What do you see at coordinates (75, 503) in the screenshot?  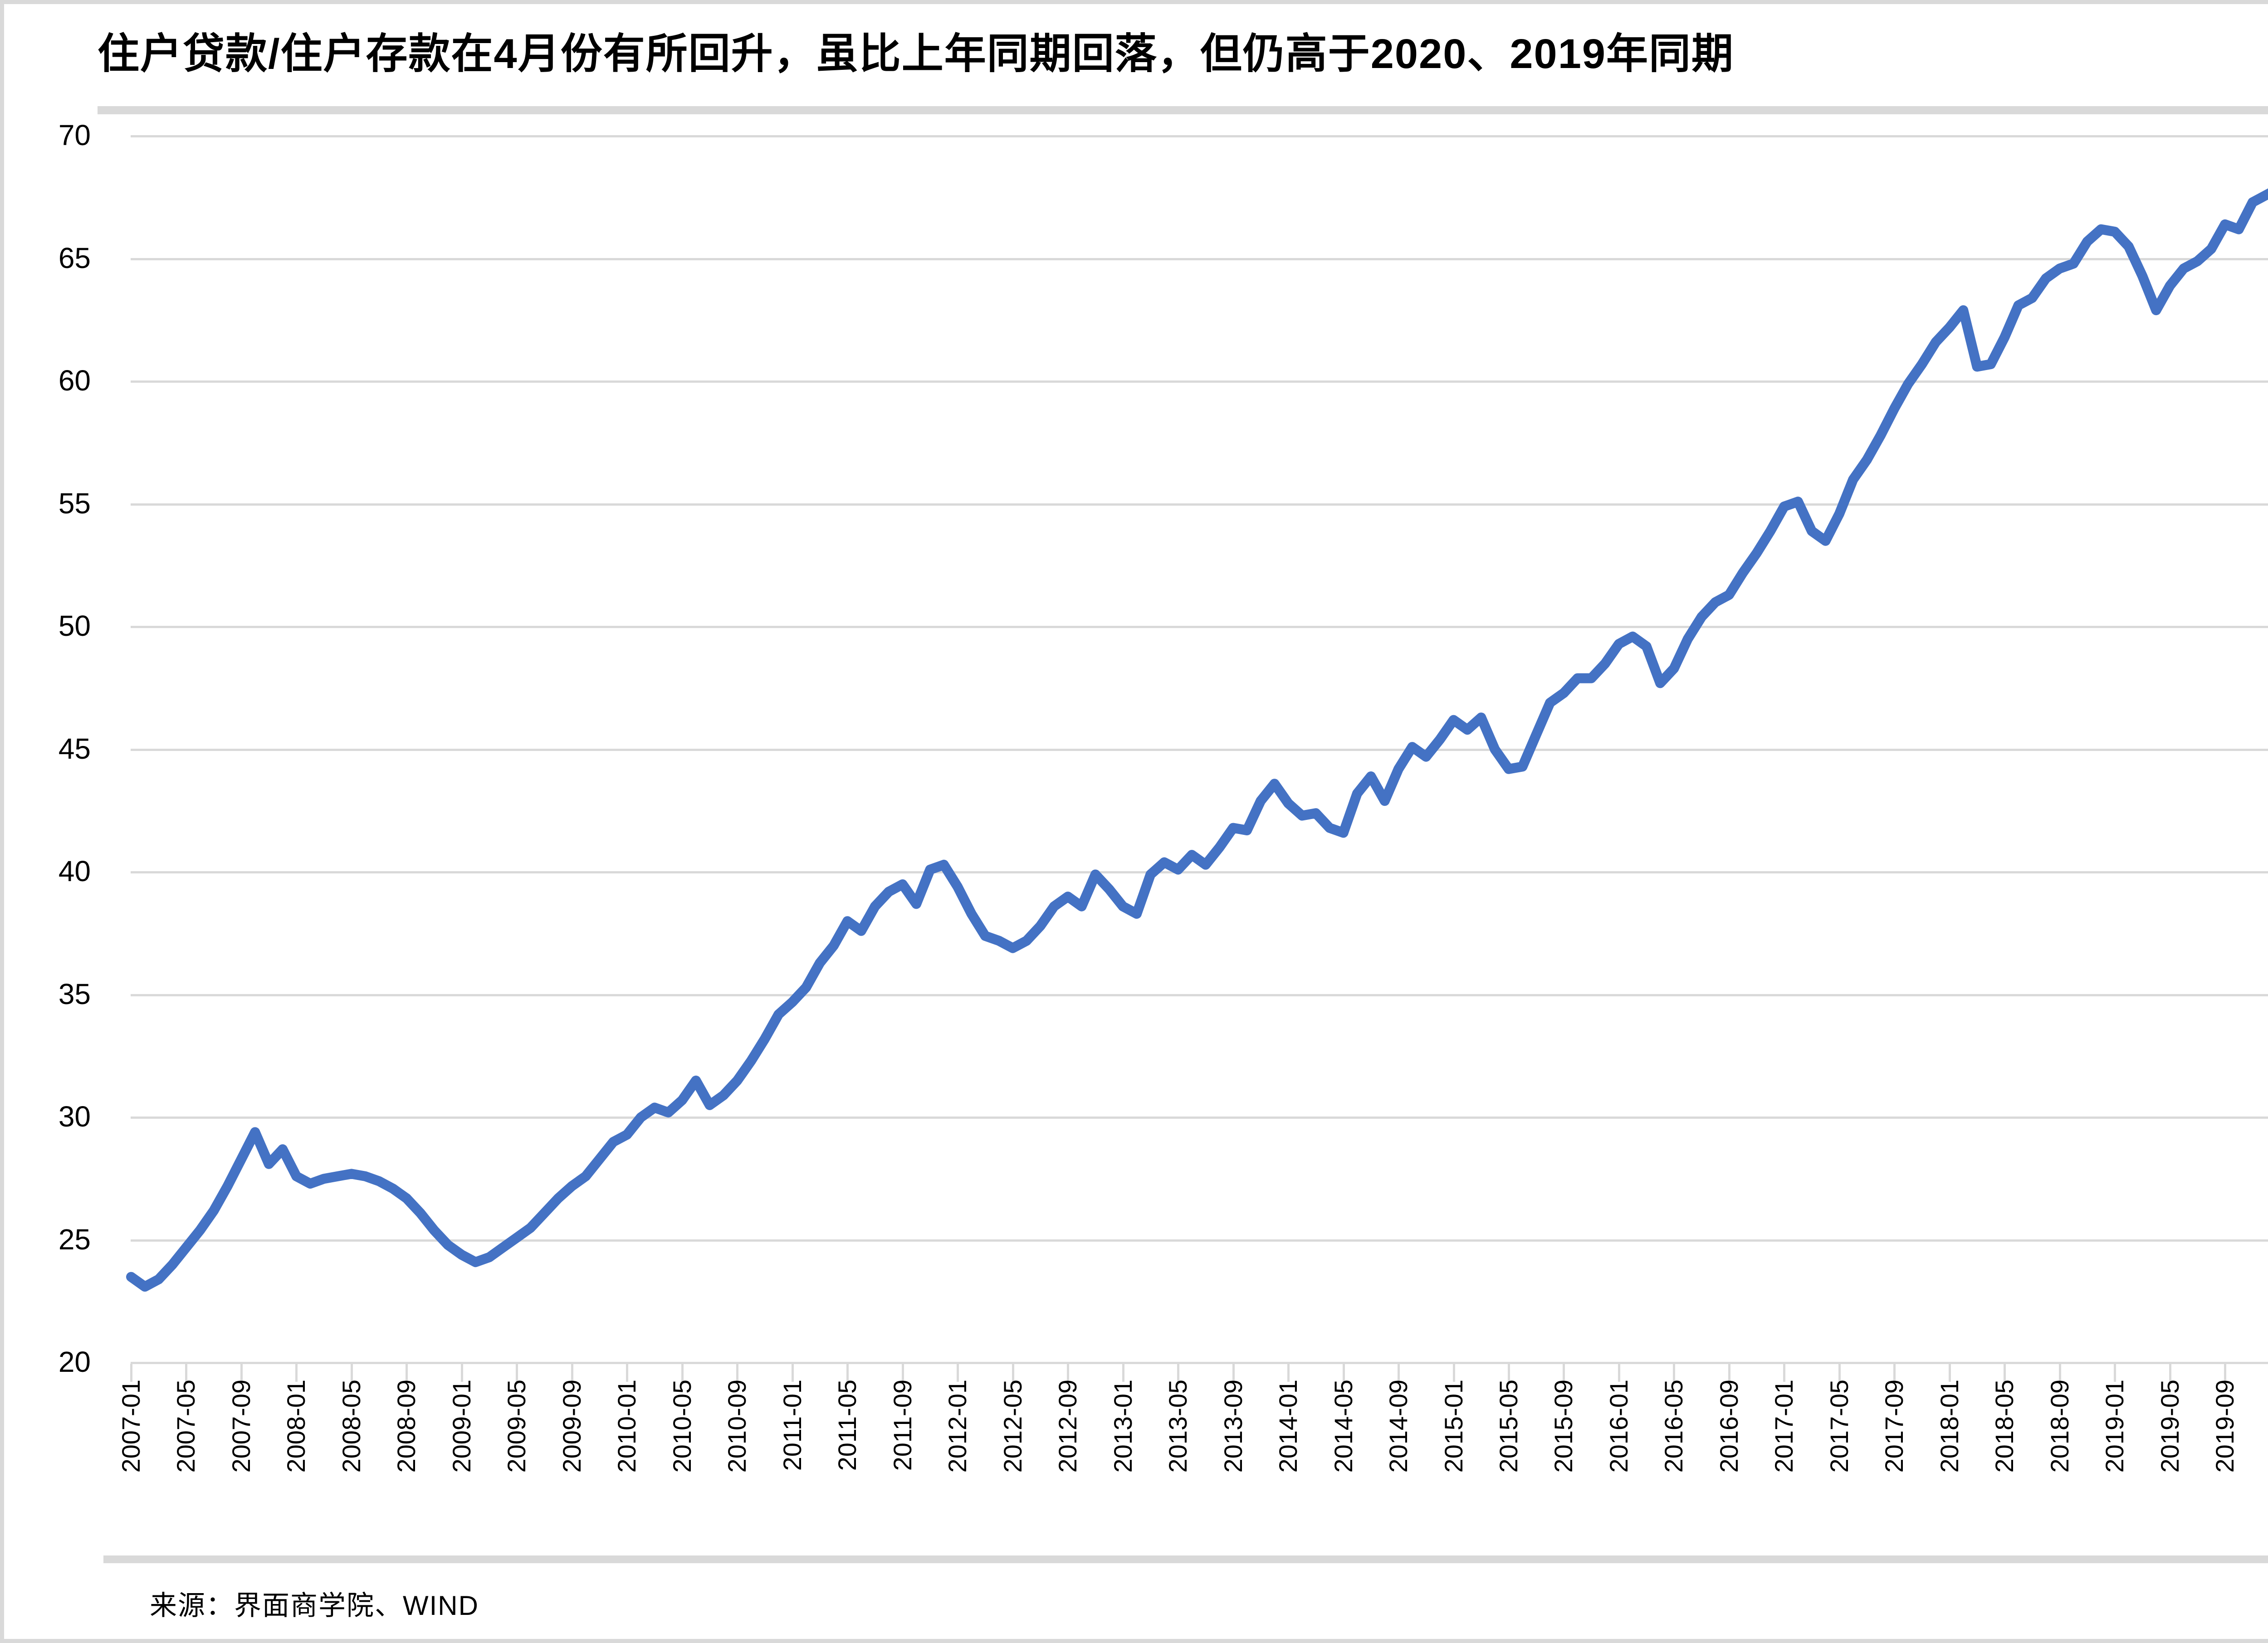 I see `y-tick-label-55: 55` at bounding box center [75, 503].